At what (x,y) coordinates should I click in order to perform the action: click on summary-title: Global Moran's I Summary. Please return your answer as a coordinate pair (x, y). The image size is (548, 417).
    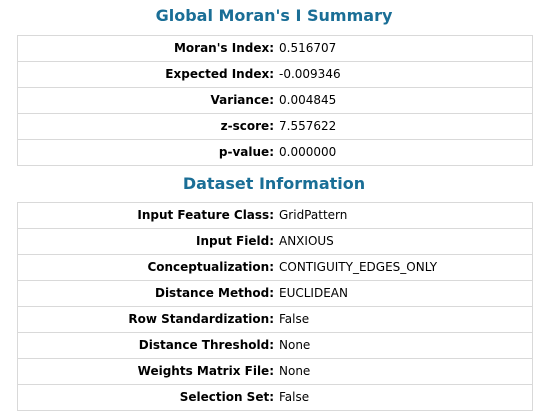
    Looking at the image, I should click on (274, 15).